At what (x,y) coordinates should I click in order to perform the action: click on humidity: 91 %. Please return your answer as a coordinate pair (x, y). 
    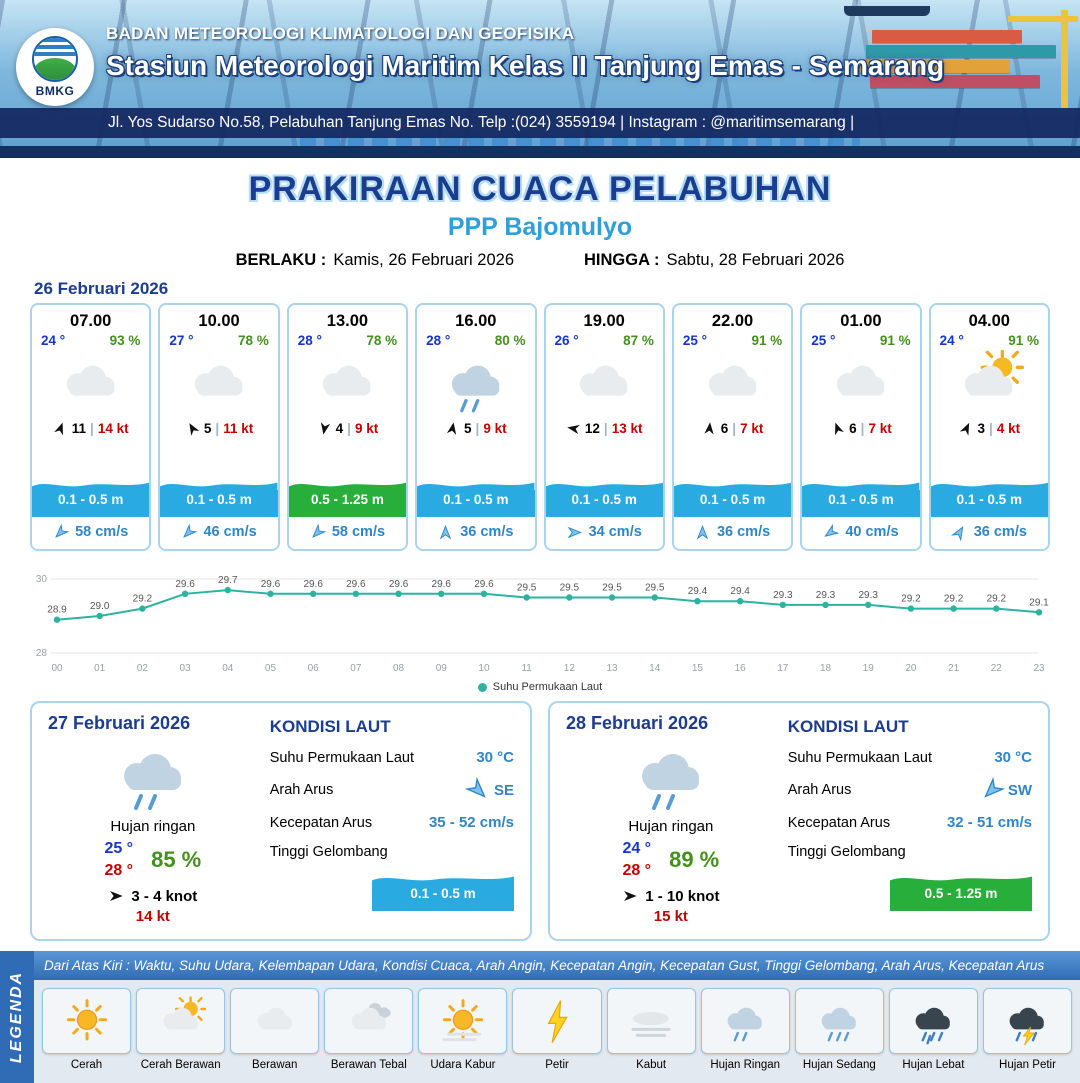
    Looking at the image, I should click on (895, 340).